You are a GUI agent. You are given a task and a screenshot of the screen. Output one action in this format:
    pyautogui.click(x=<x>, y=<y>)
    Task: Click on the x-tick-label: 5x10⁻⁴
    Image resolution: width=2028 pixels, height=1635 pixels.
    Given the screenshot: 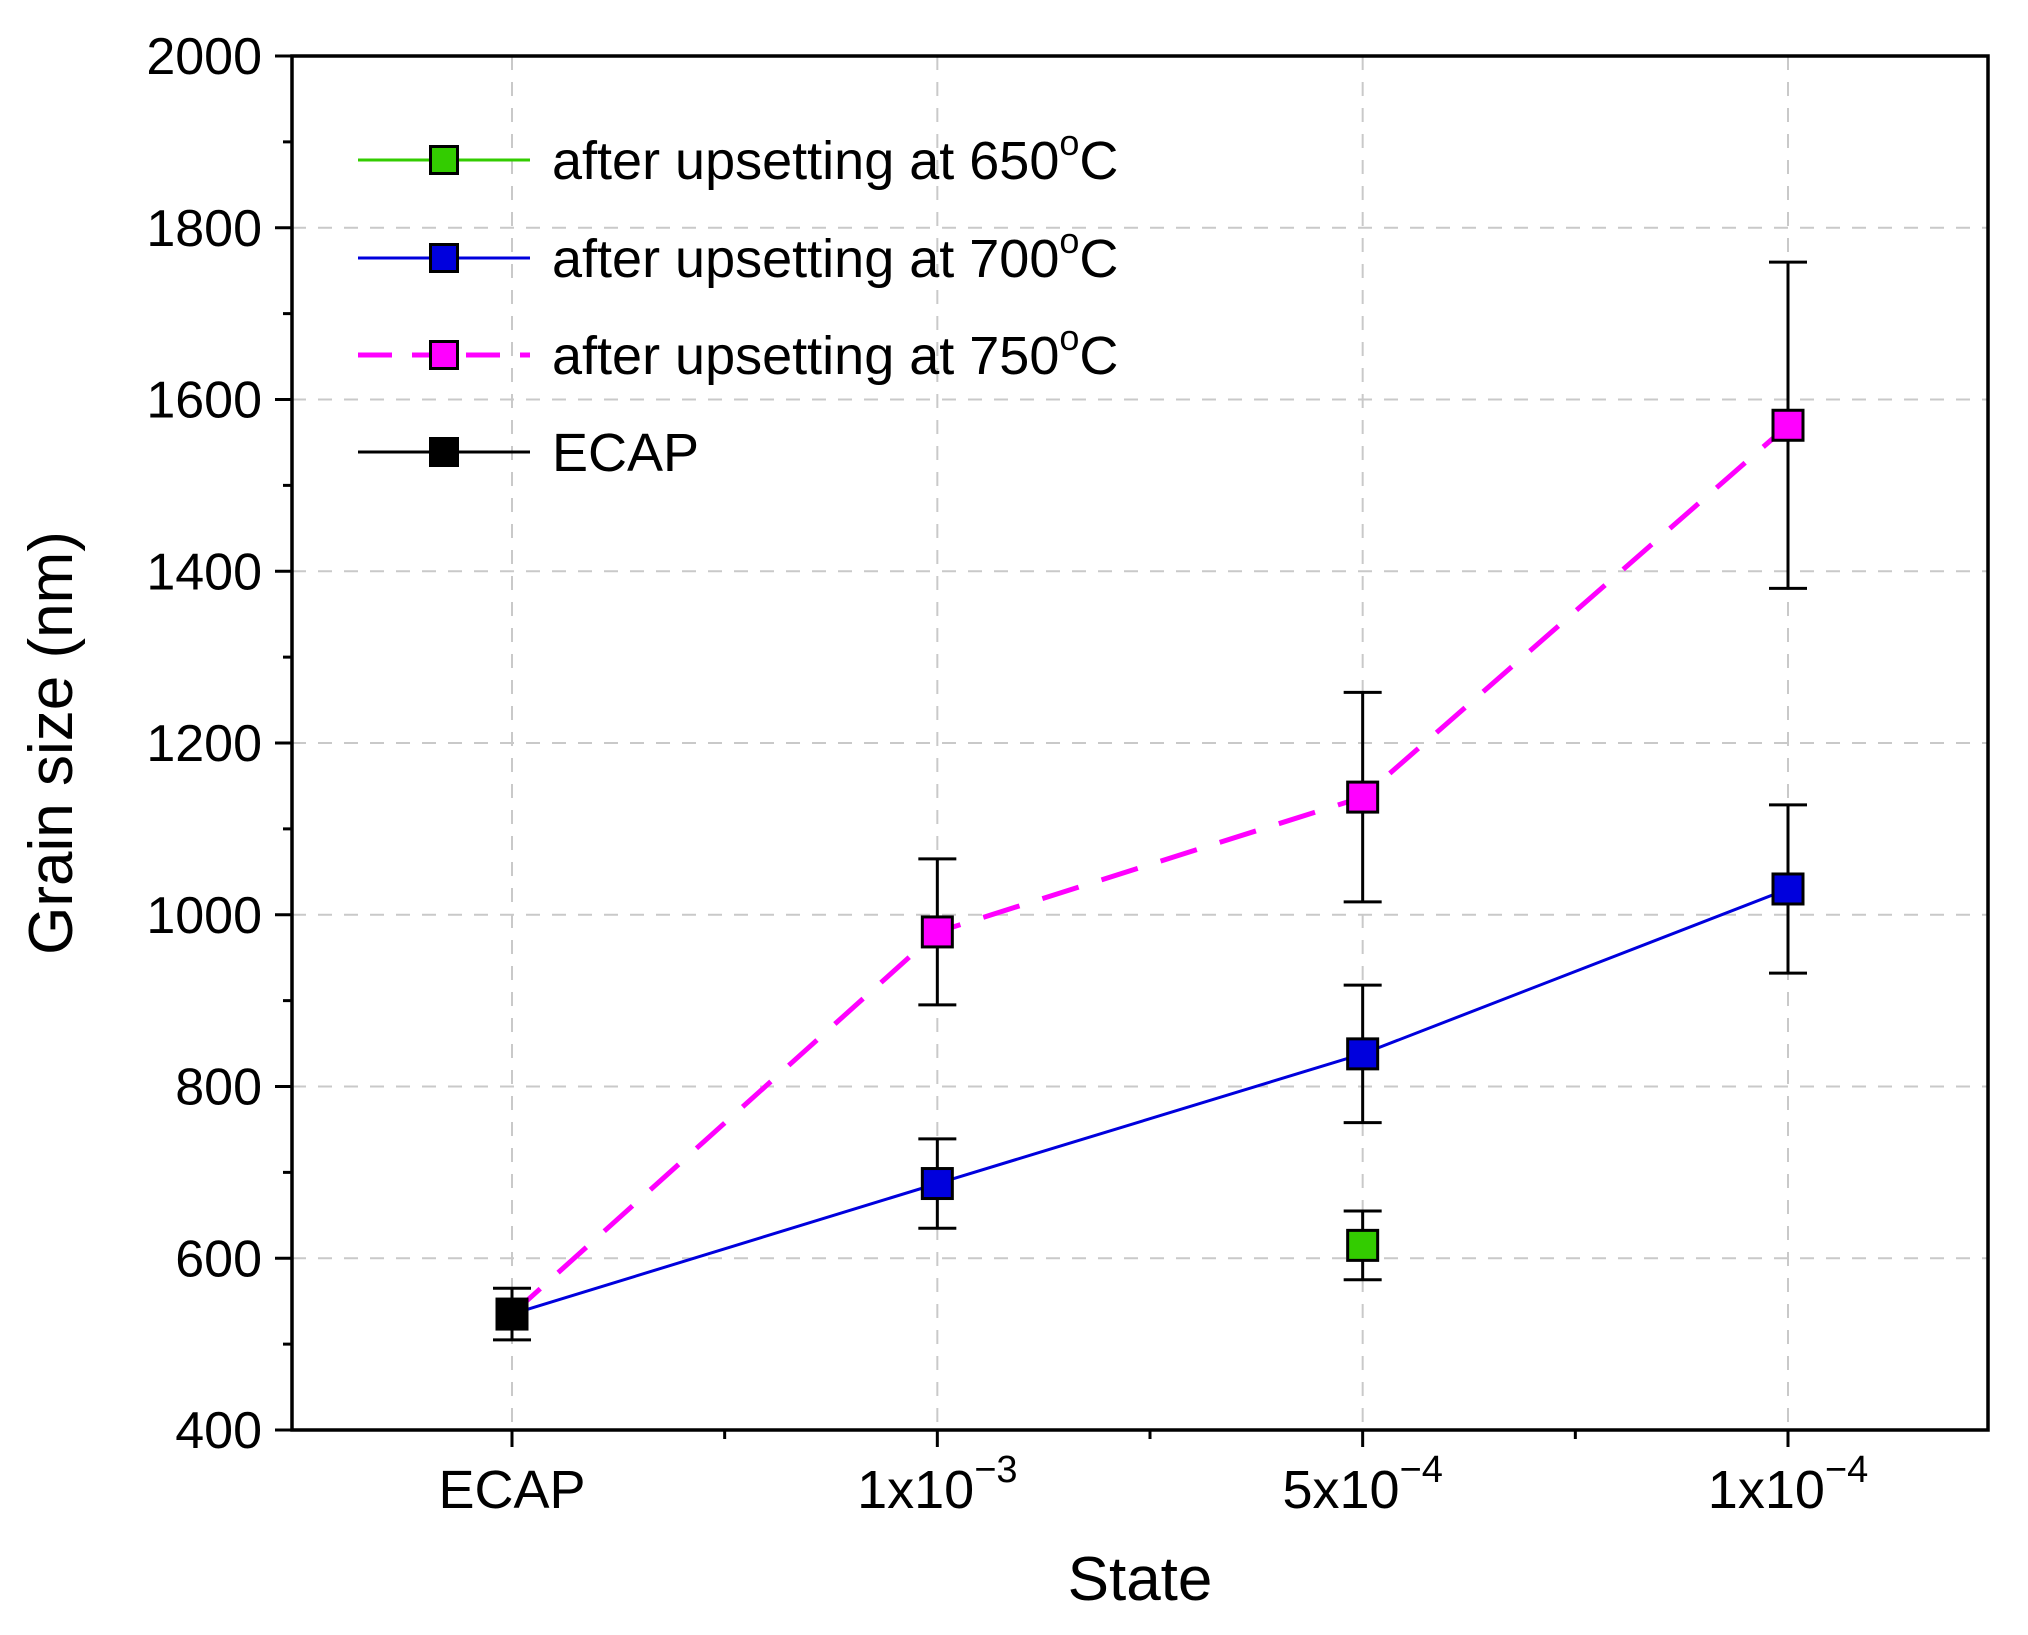 What is the action you would take?
    pyautogui.click(x=1362, y=1484)
    